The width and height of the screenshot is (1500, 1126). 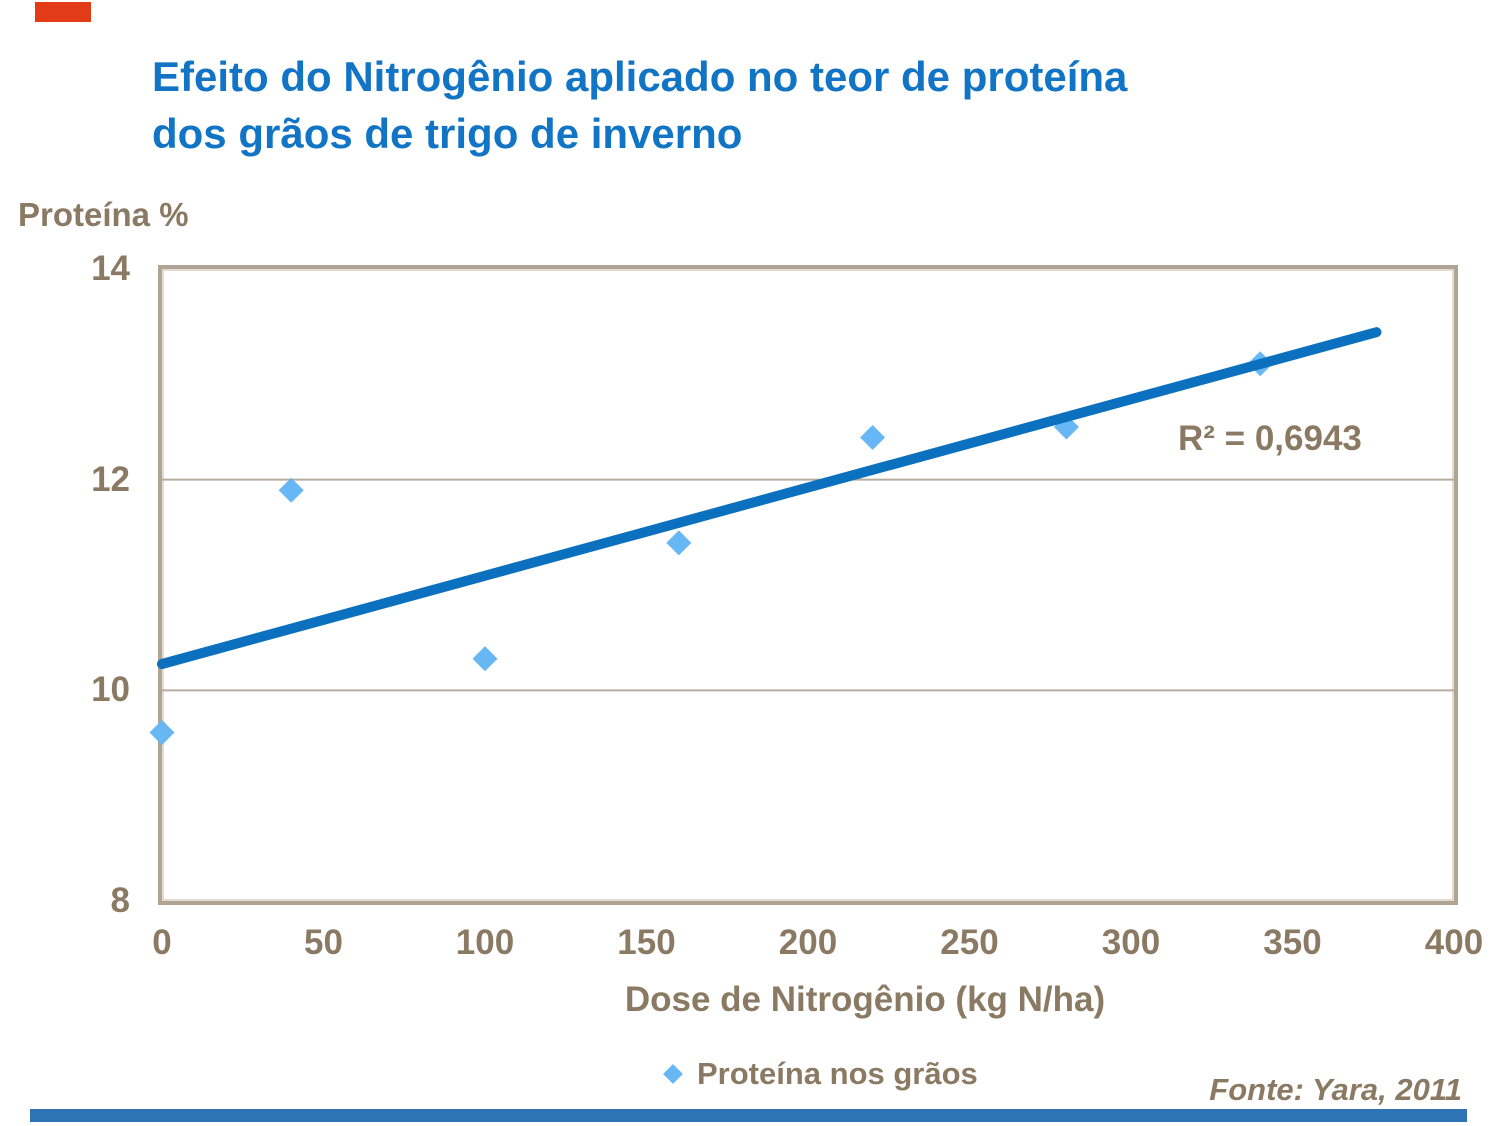 I want to click on x-axis-tick-labels: 0 50 100 150 200 250 300 350 400, so click(x=817, y=944).